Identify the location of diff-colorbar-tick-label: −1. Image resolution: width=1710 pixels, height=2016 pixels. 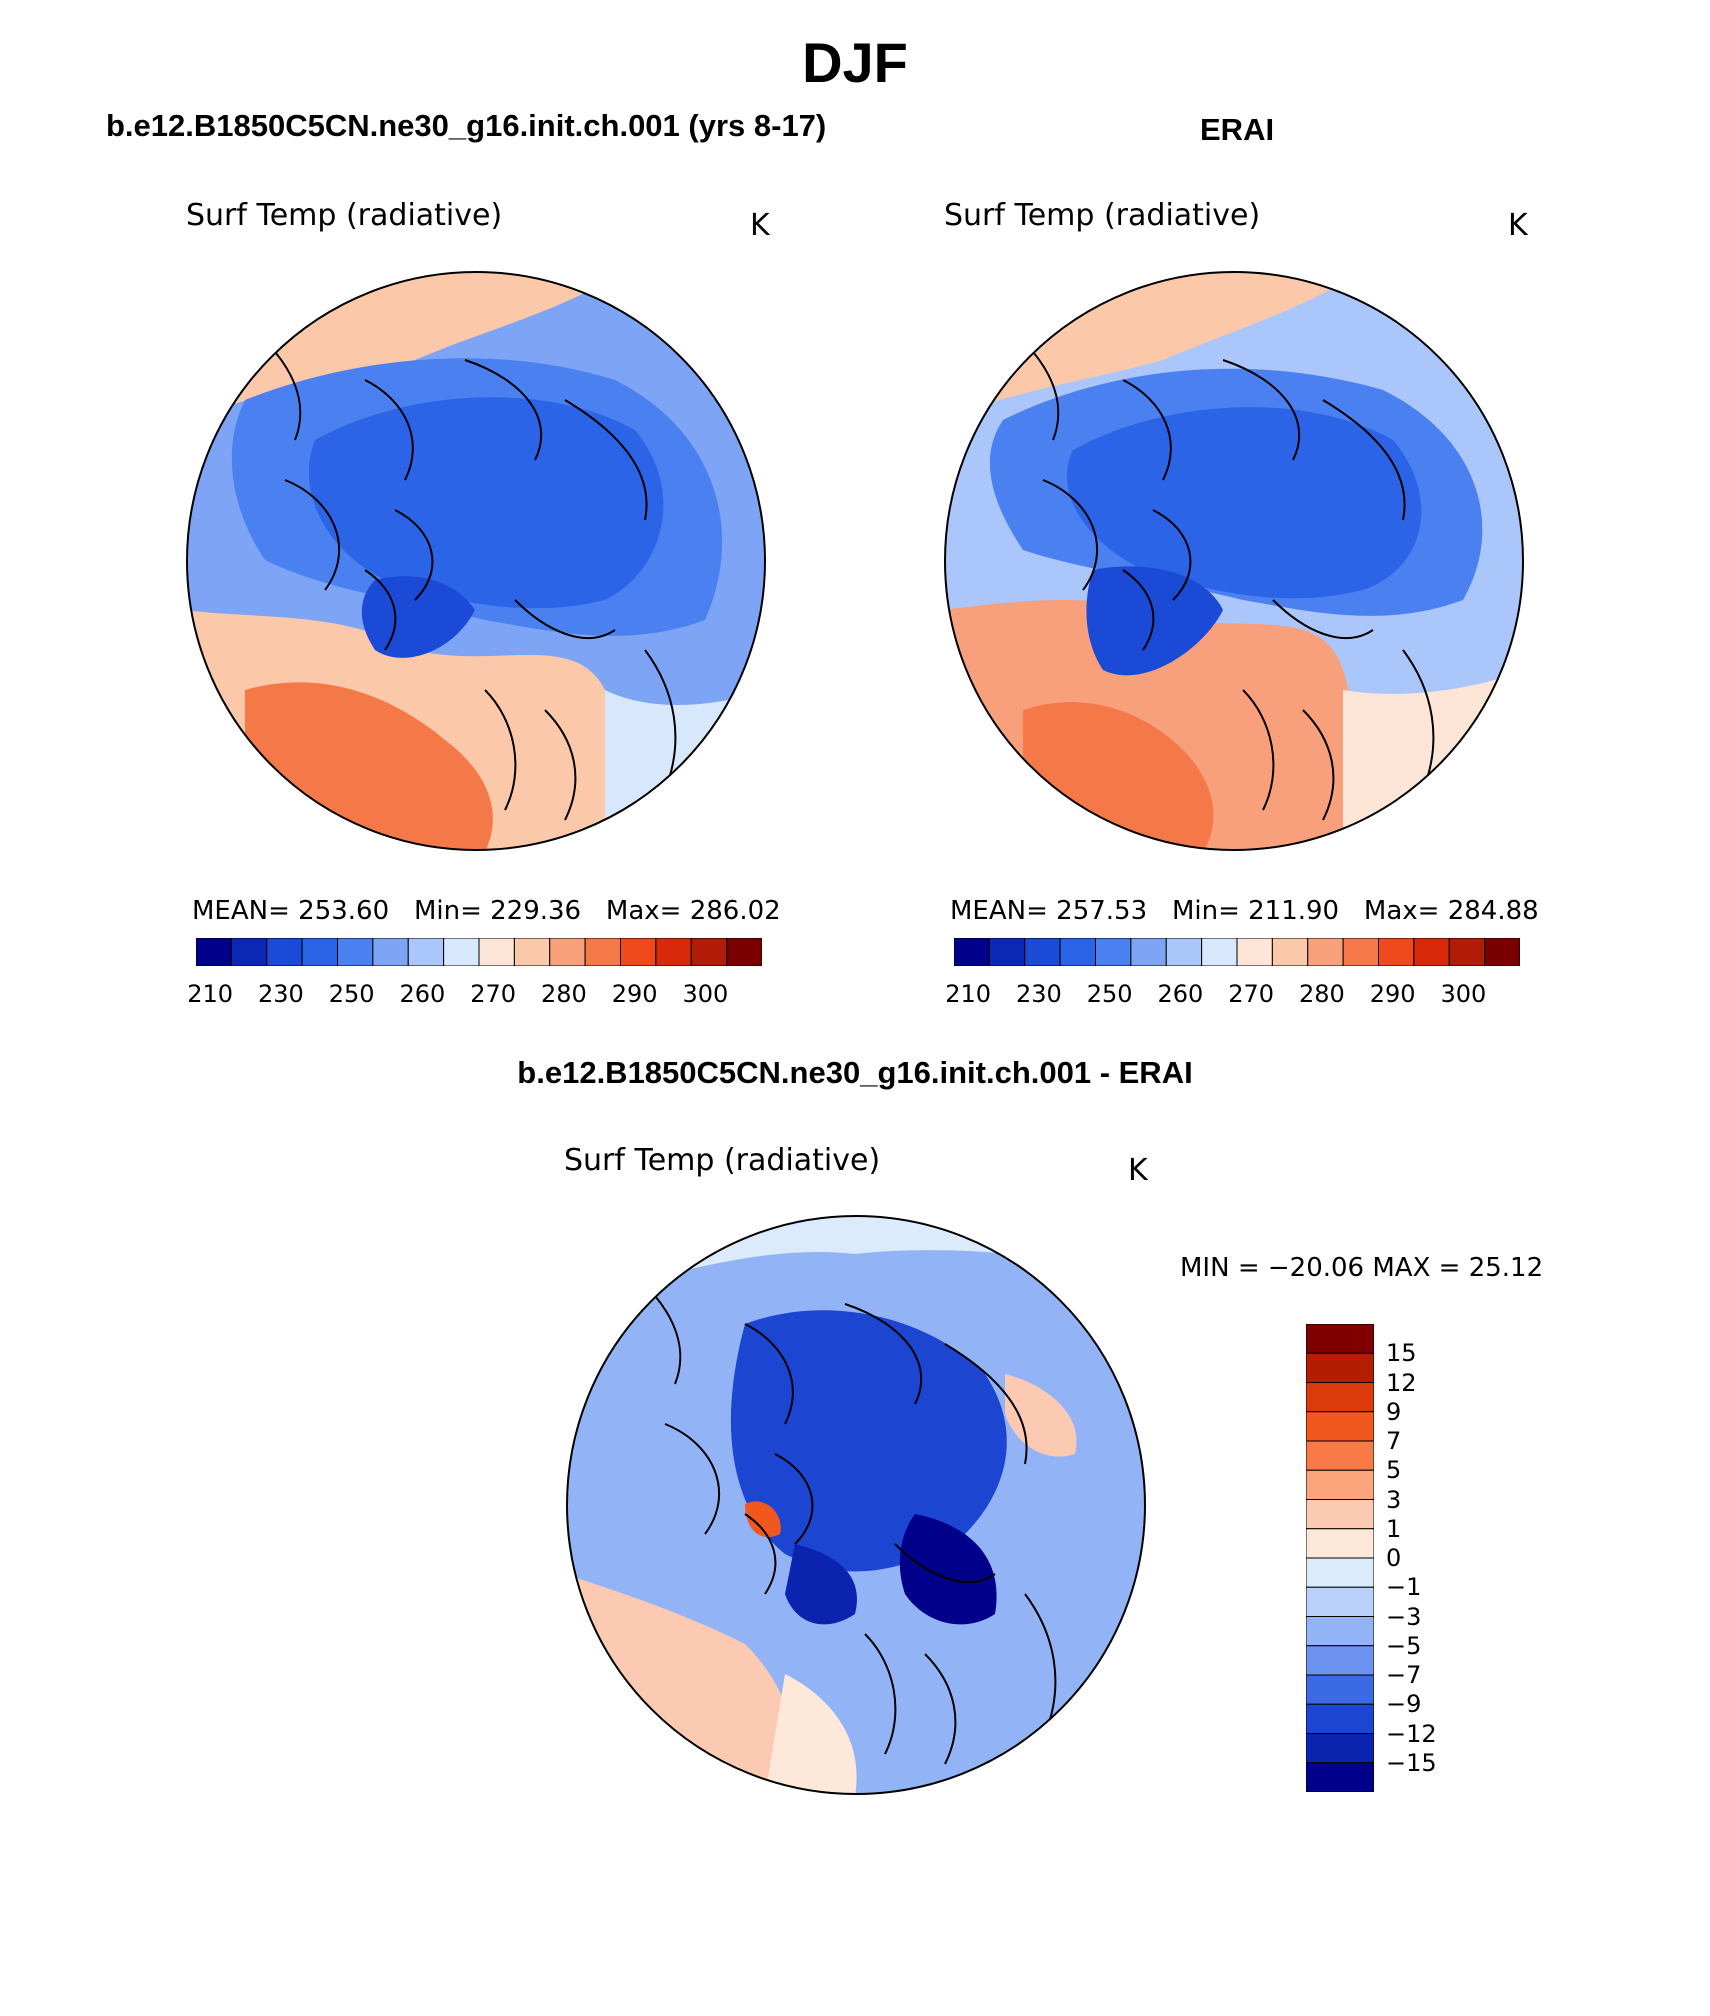
(1404, 1587).